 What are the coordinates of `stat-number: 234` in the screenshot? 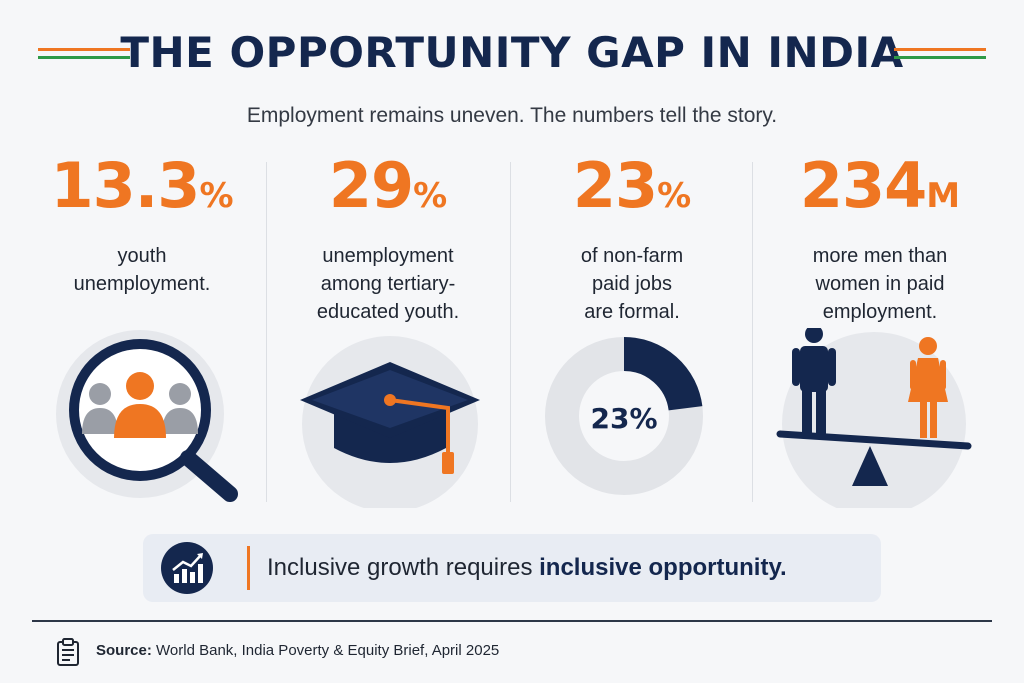 It's located at (863, 185).